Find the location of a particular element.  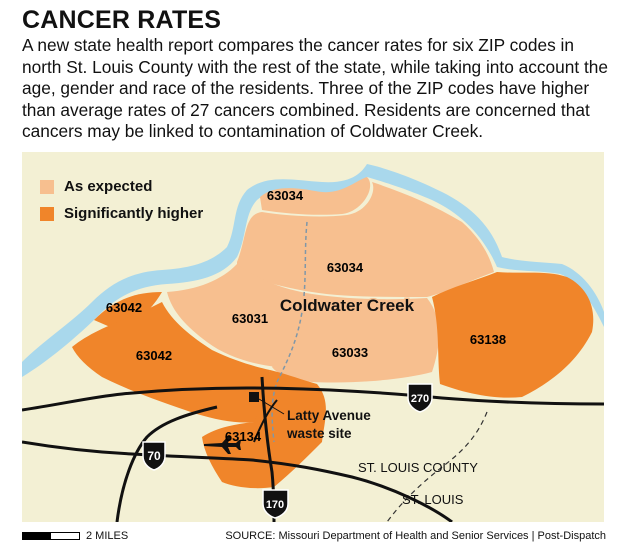

legend-item-significantly-higher: Significantly higher is located at coordinates (121, 213).